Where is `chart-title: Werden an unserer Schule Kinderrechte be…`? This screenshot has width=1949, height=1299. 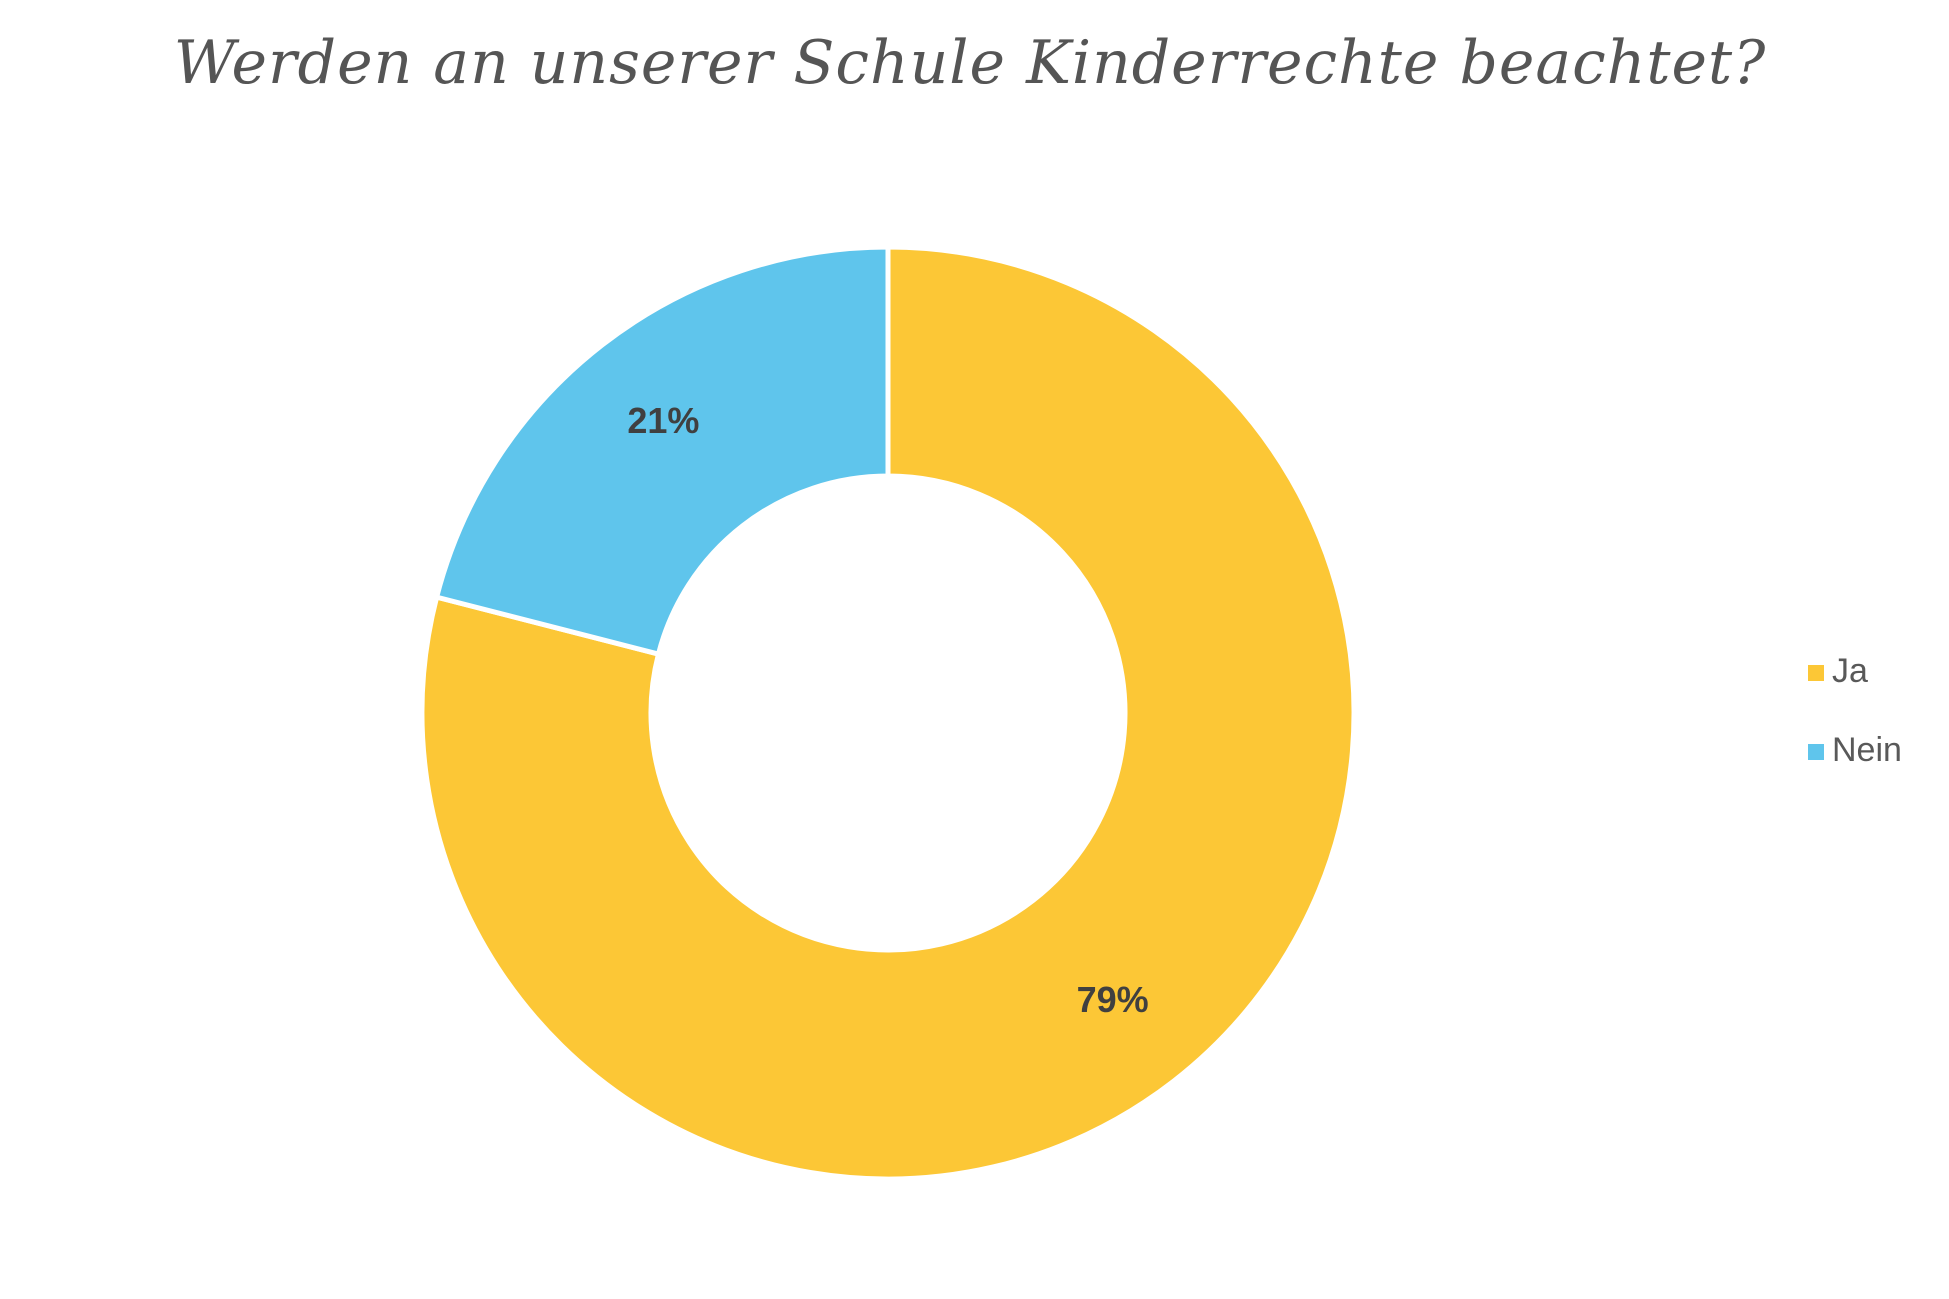
chart-title: Werden an unserer Schule Kinderrechte be… is located at coordinates (970, 63).